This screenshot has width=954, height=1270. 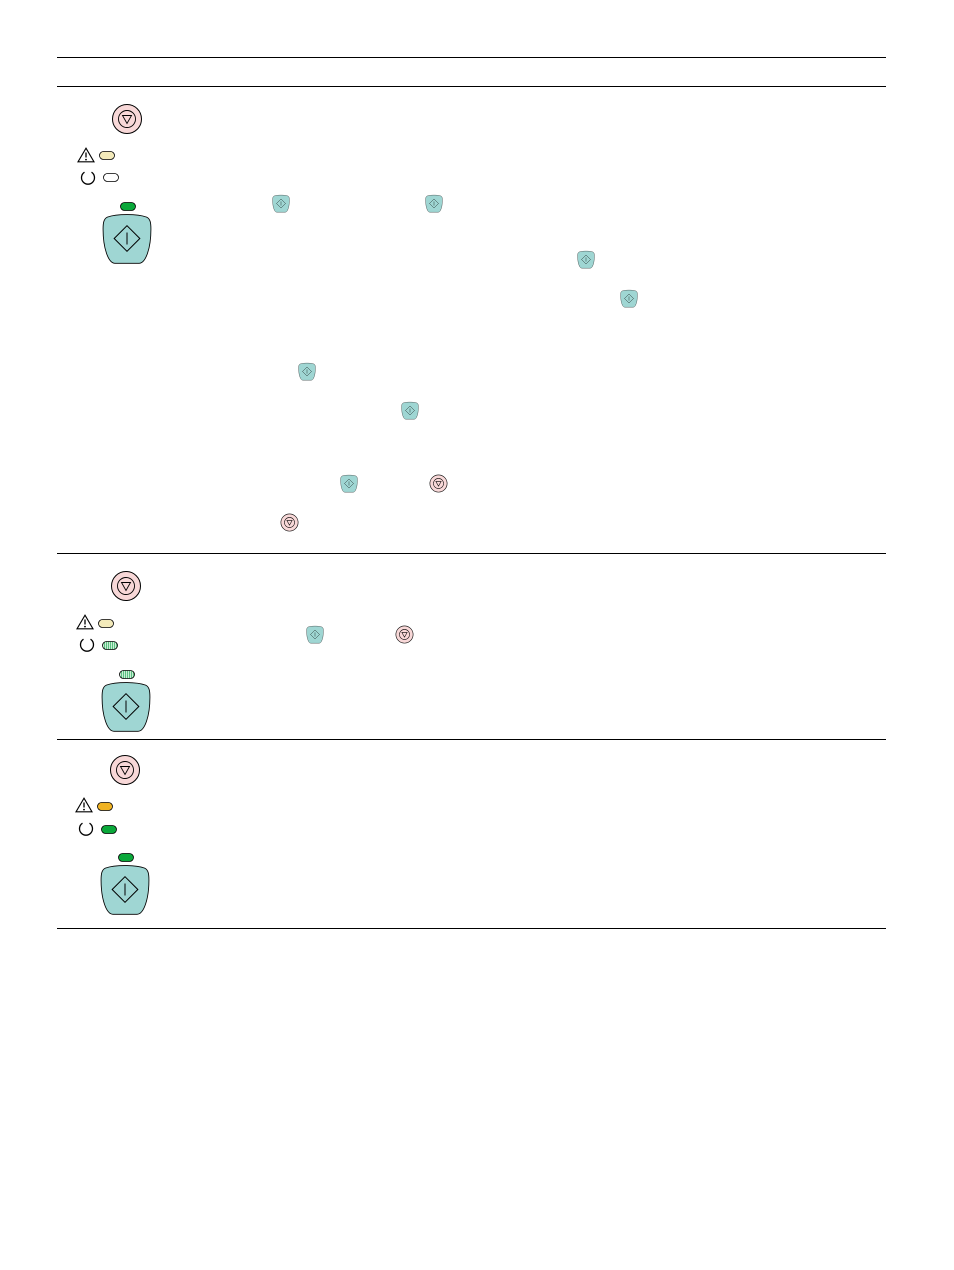 What do you see at coordinates (111, 177) in the screenshot?
I see `ready-light-off` at bounding box center [111, 177].